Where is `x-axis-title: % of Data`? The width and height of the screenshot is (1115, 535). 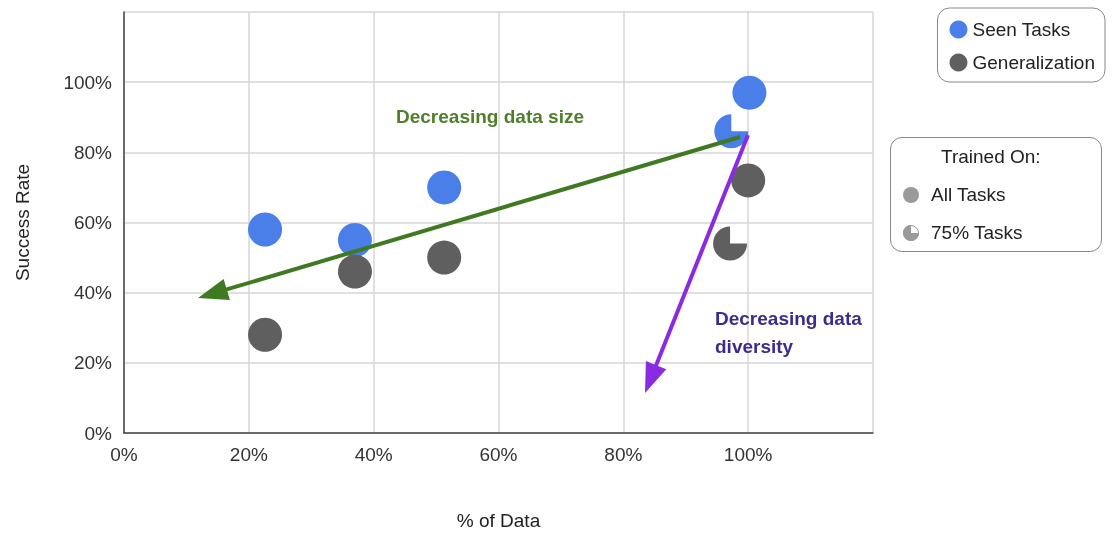
x-axis-title: % of Data is located at coordinates (498, 520).